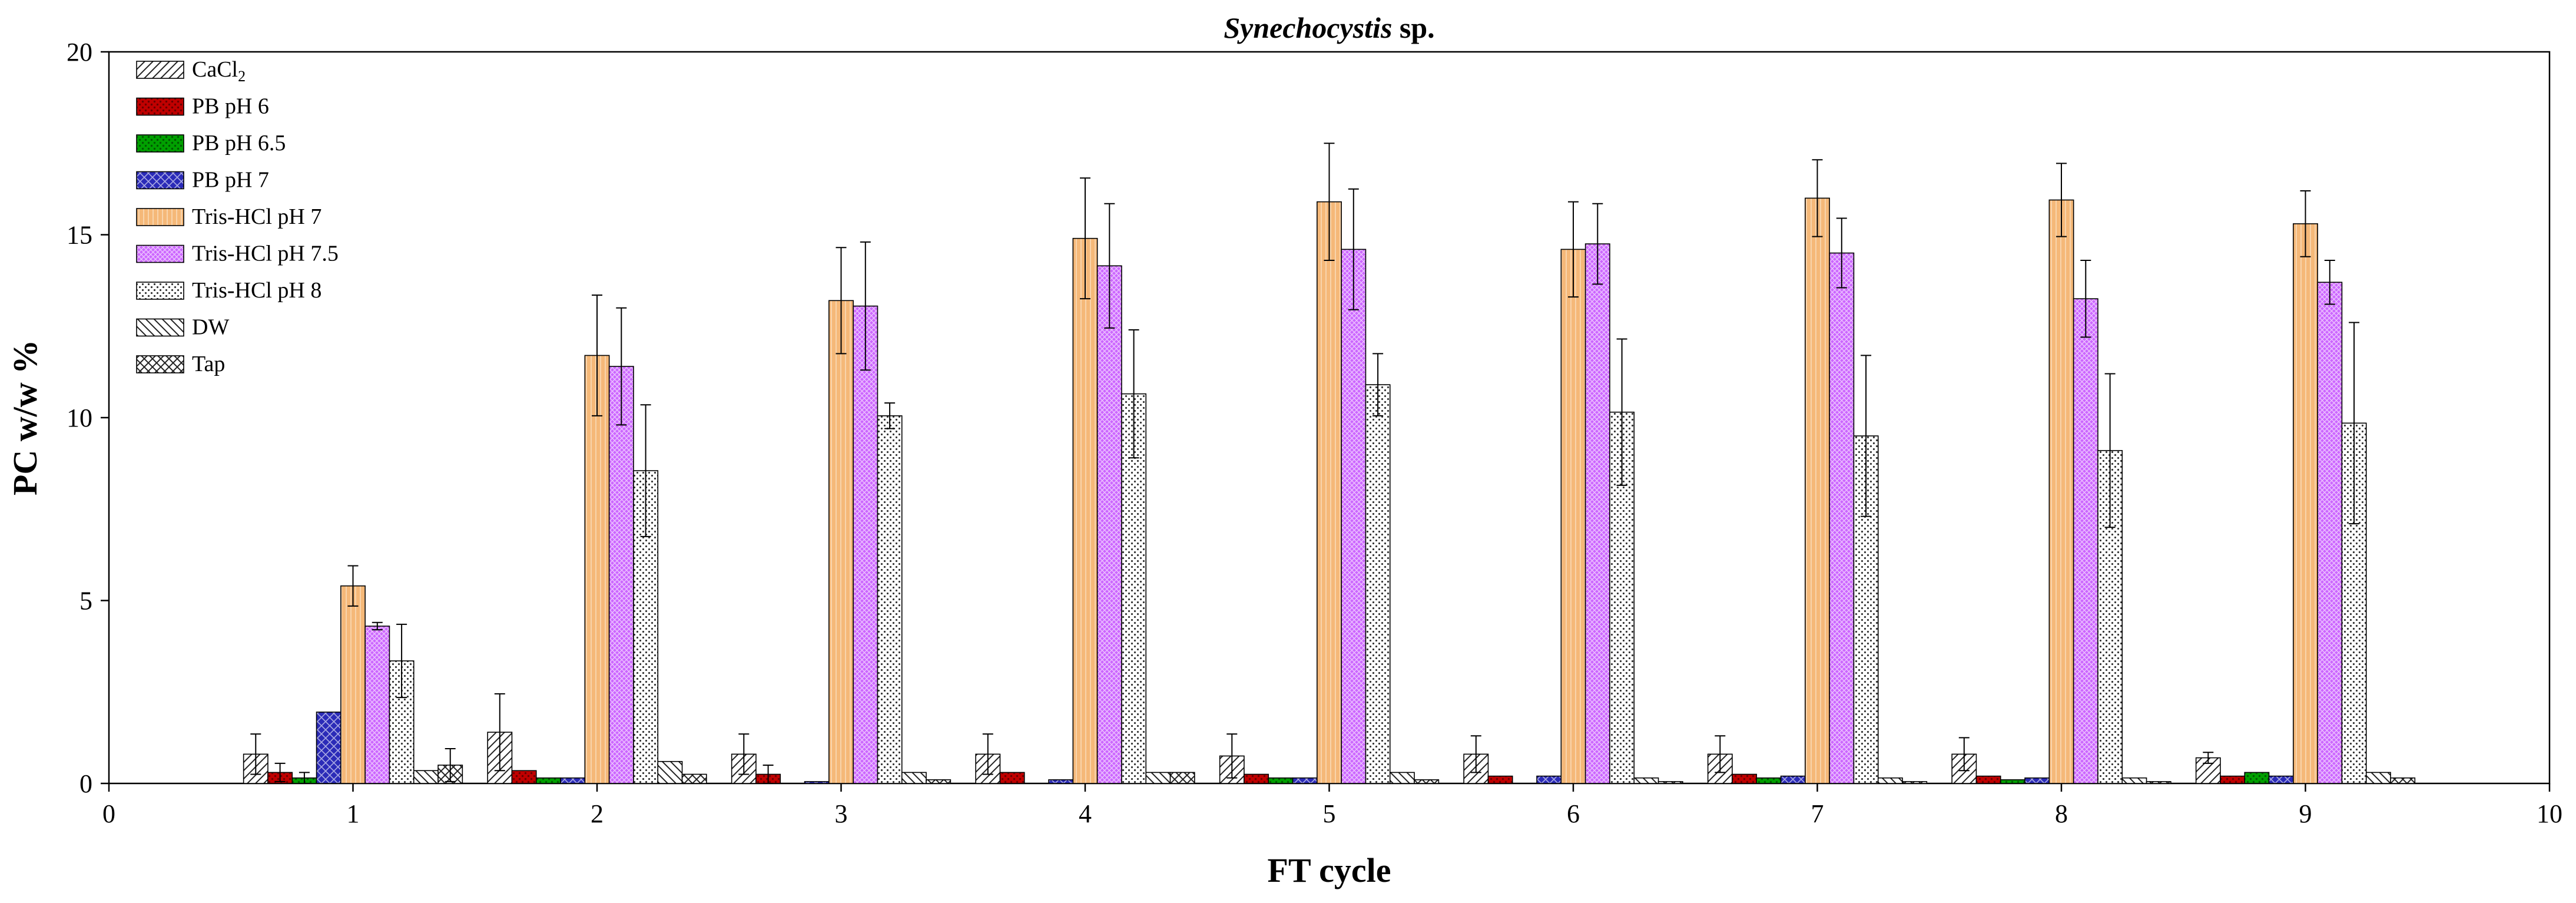 Image resolution: width=2576 pixels, height=903 pixels. What do you see at coordinates (621, 575) in the screenshot?
I see `bar-tris-hcl-ph-7.5-cycle-2` at bounding box center [621, 575].